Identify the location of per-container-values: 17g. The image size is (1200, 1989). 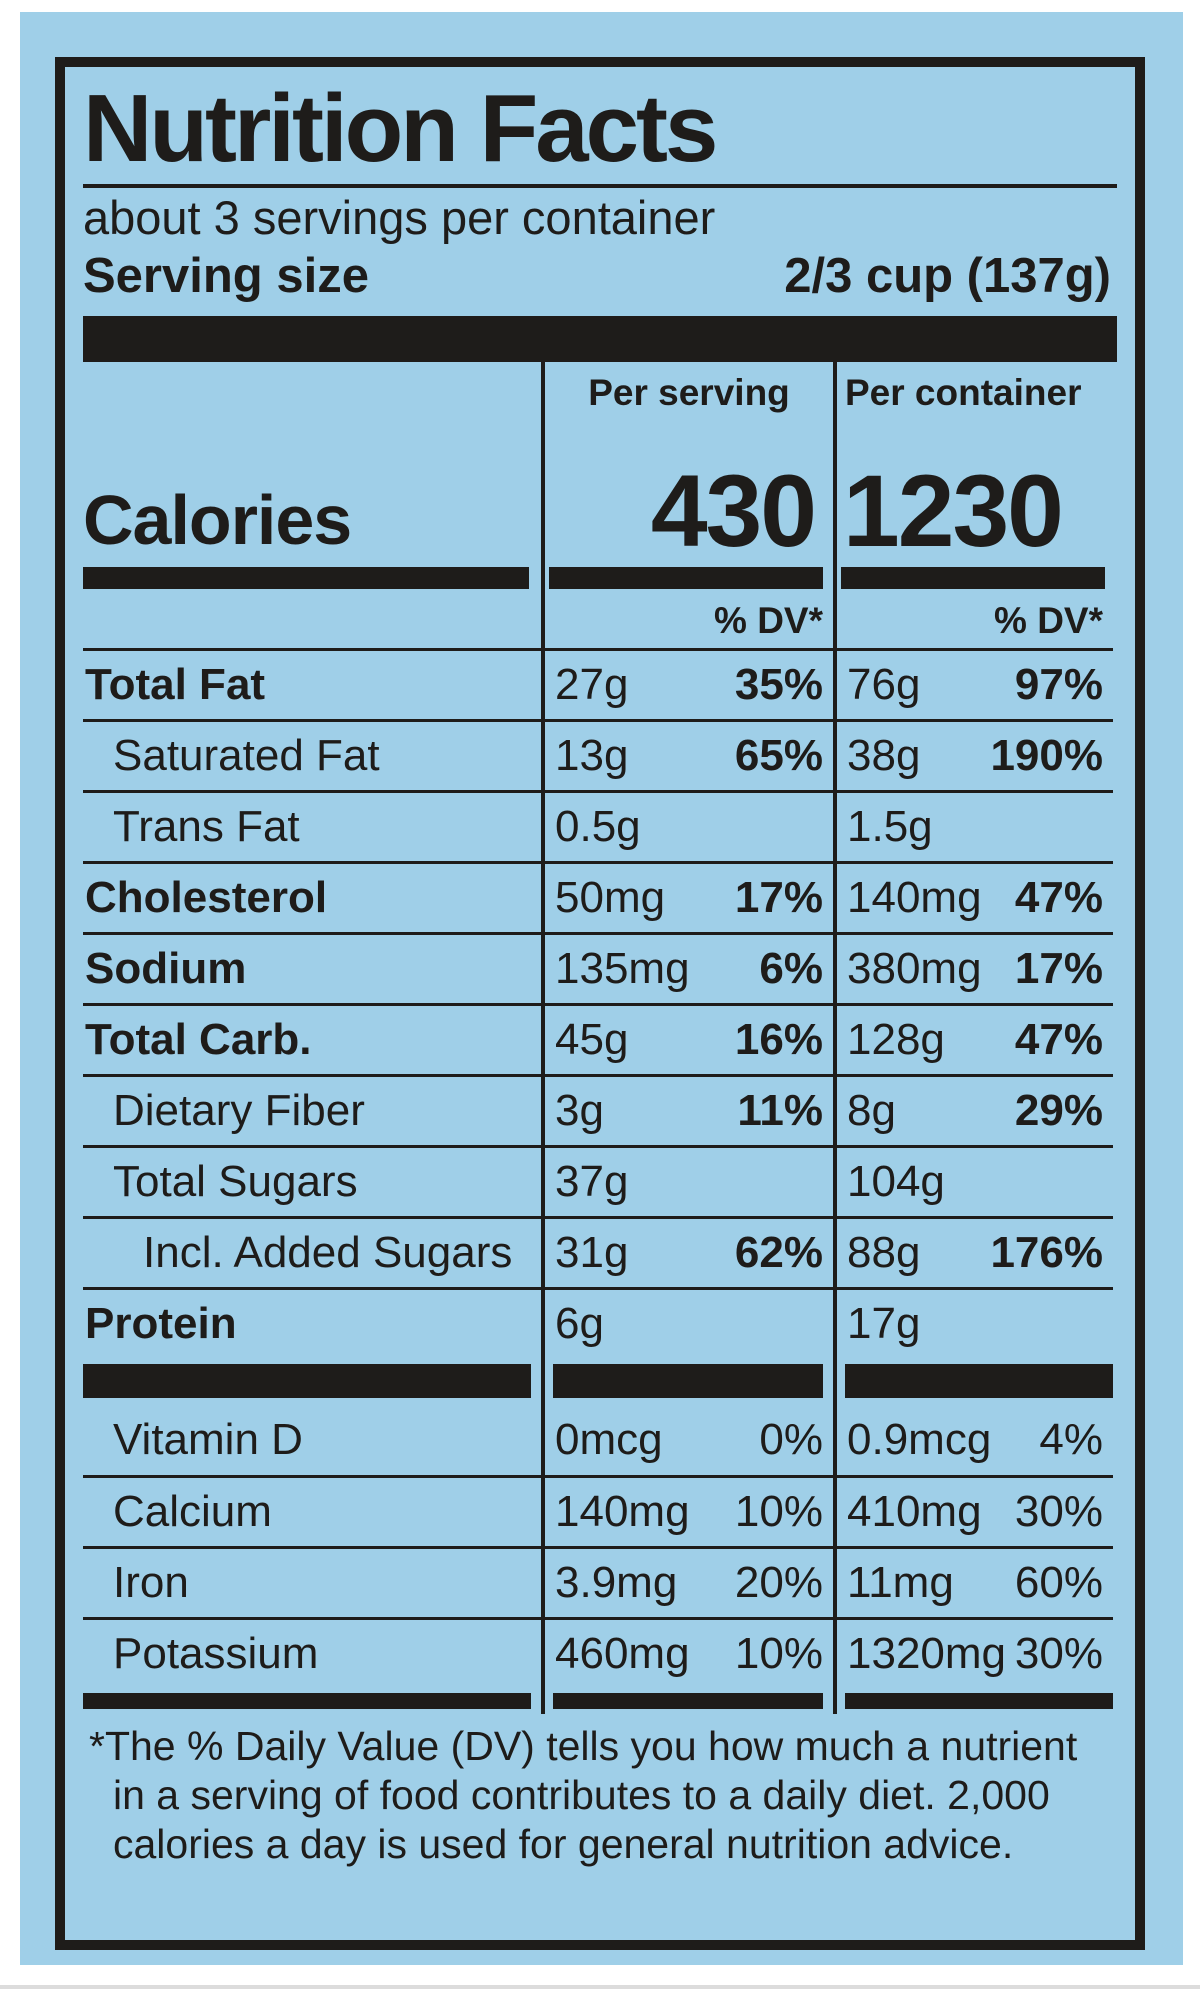
(975, 1322).